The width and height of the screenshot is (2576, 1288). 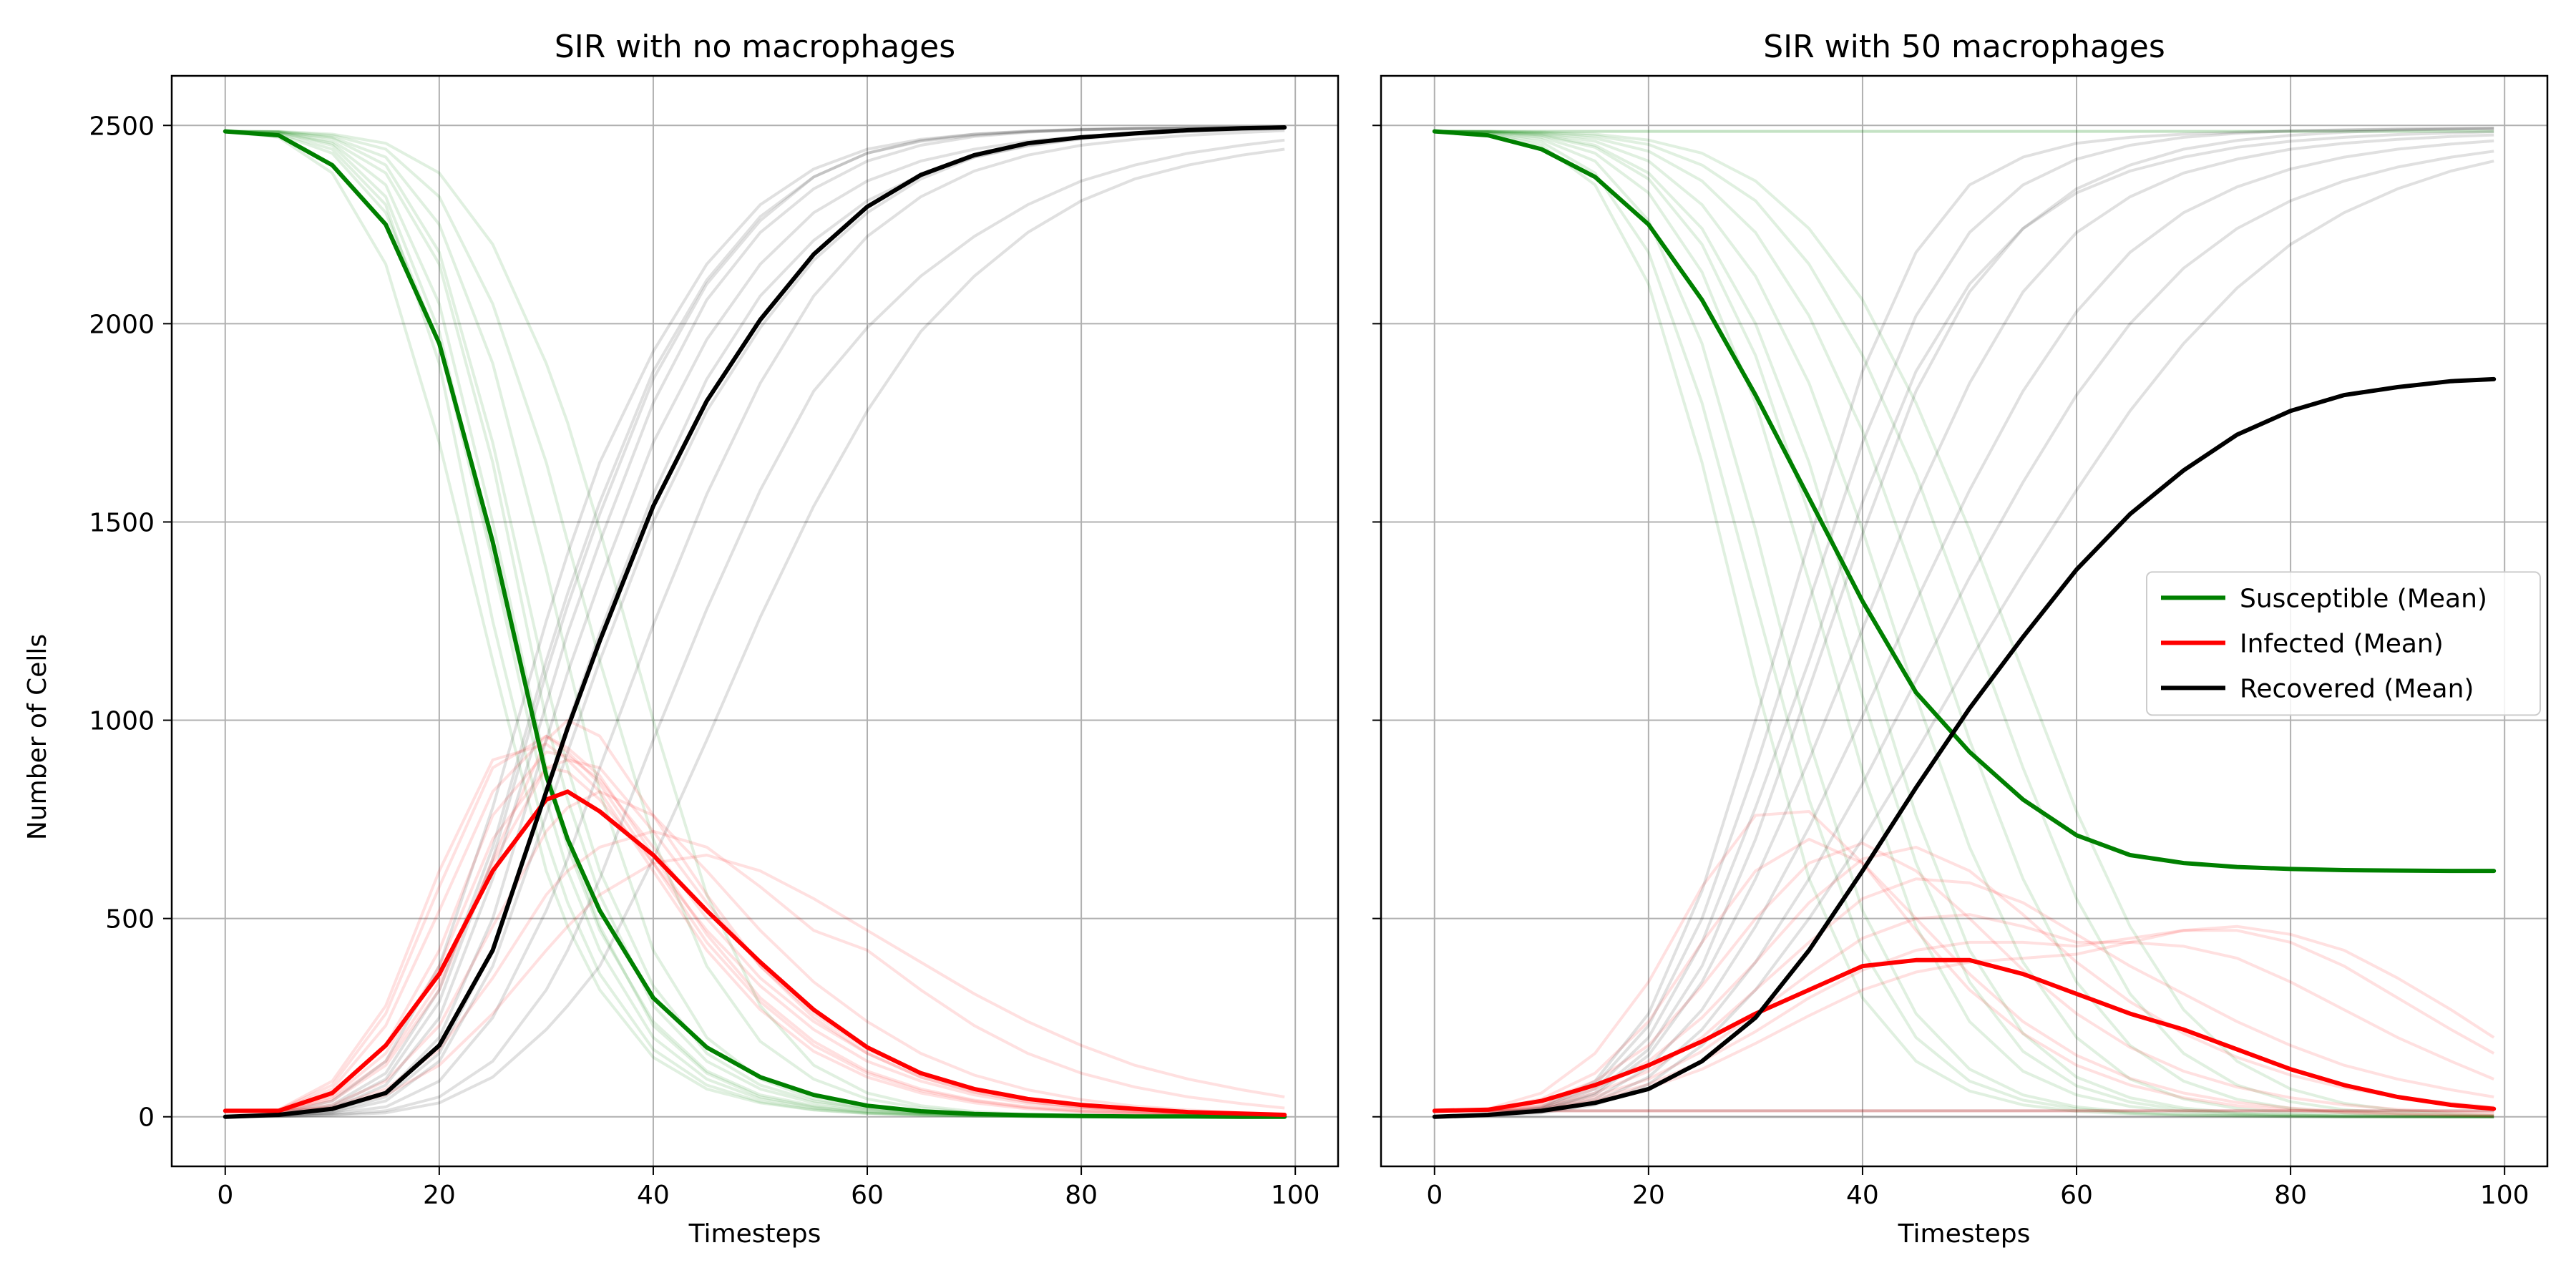 What do you see at coordinates (122, 721) in the screenshot?
I see `y-tick-label: 1000` at bounding box center [122, 721].